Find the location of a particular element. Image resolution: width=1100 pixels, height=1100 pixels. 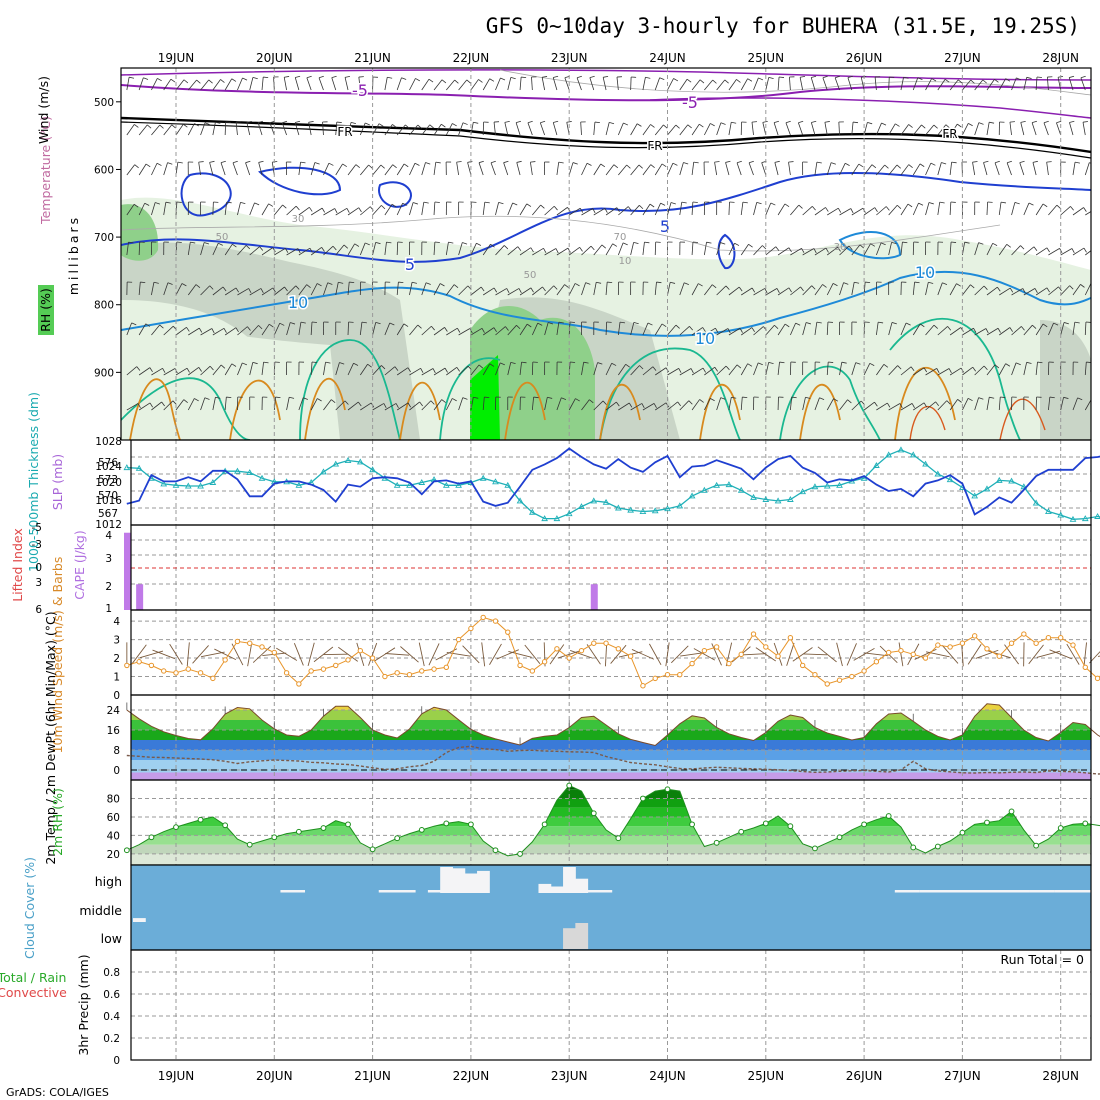

li-tick-label: 6 is located at coordinates (38, 610).